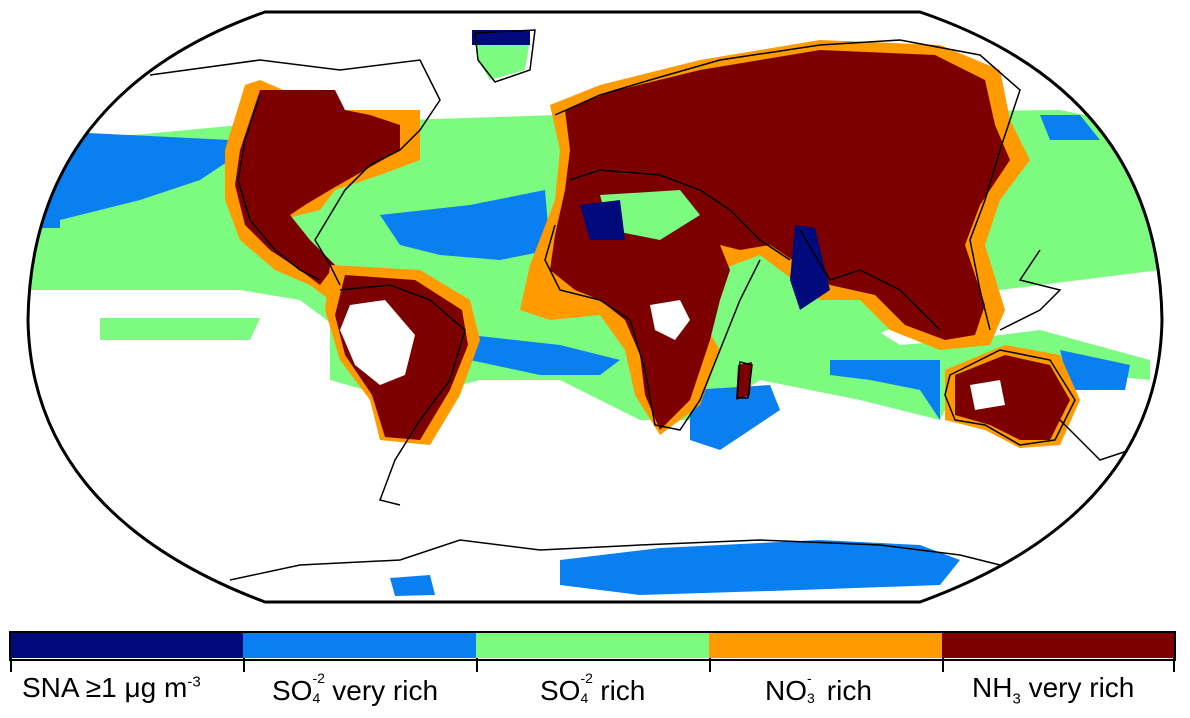  What do you see at coordinates (825, 645) in the screenshot?
I see `legend-swatch-no3-rich` at bounding box center [825, 645].